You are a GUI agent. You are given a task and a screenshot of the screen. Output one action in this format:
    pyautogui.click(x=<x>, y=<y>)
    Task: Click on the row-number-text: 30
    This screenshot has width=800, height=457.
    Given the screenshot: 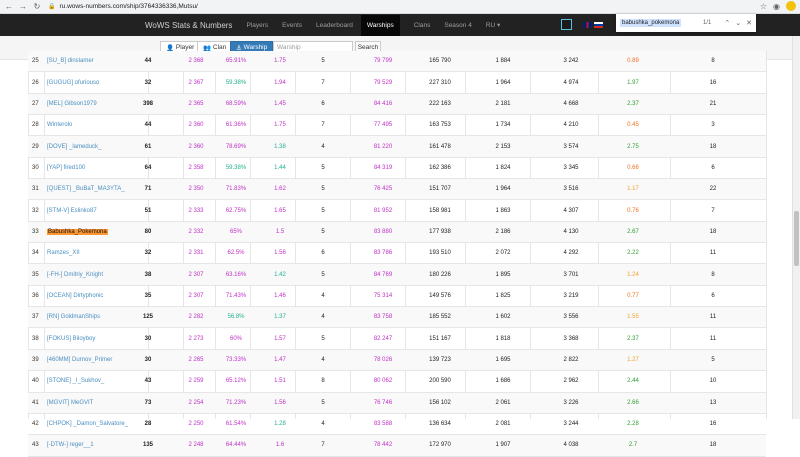 What is the action you would take?
    pyautogui.click(x=35, y=167)
    